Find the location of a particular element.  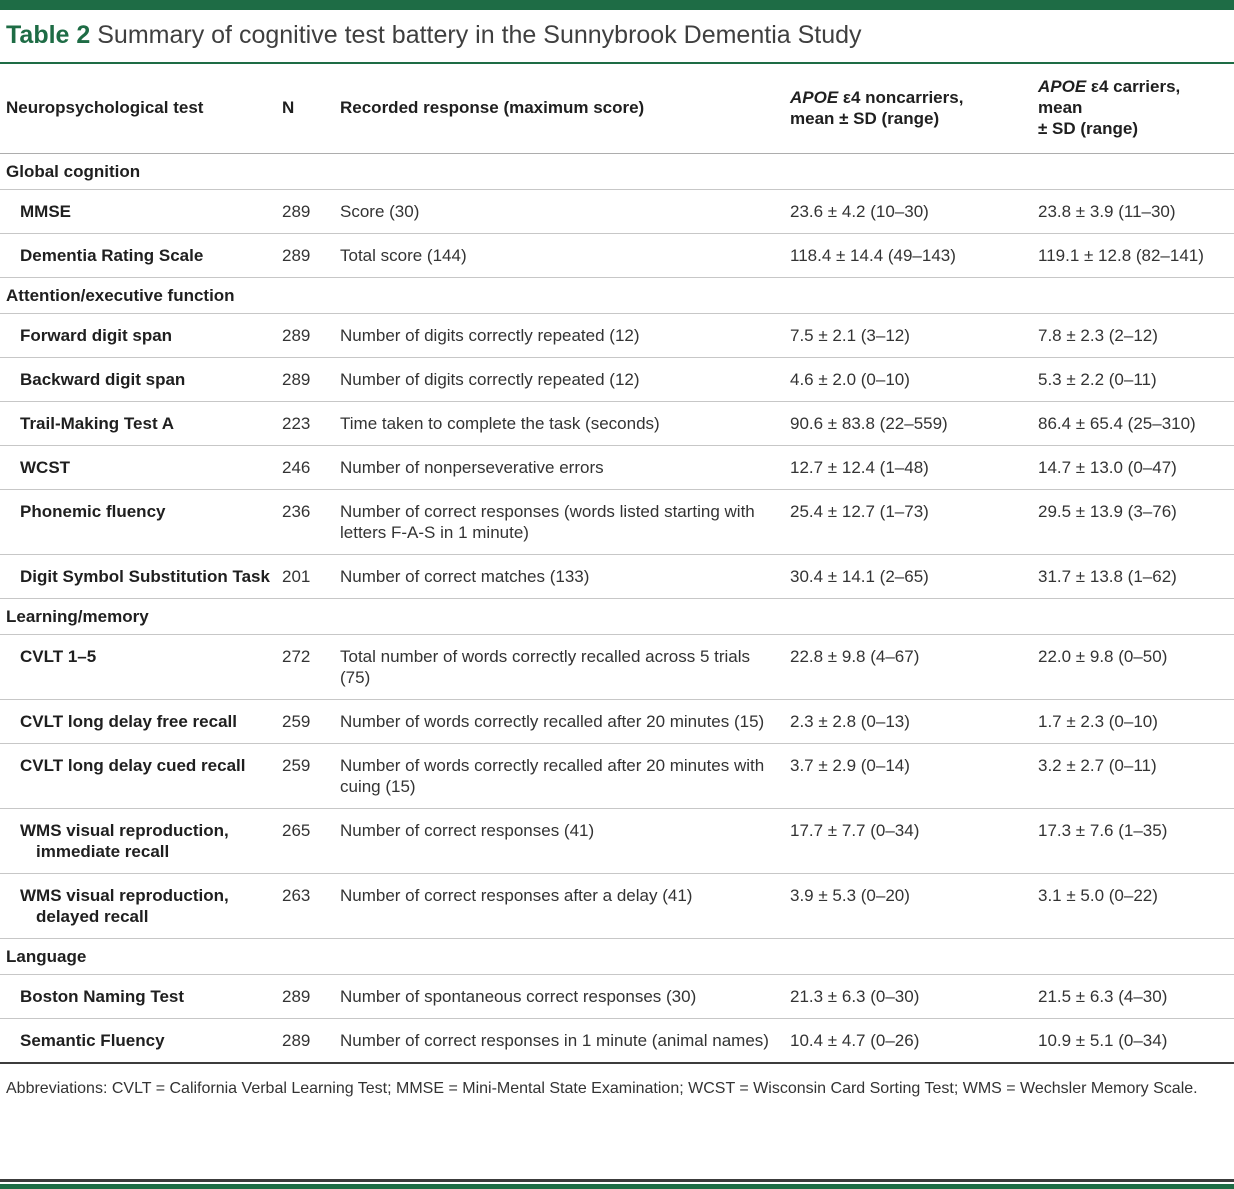

test-name: Trail-Making Test A is located at coordinates (141, 423).